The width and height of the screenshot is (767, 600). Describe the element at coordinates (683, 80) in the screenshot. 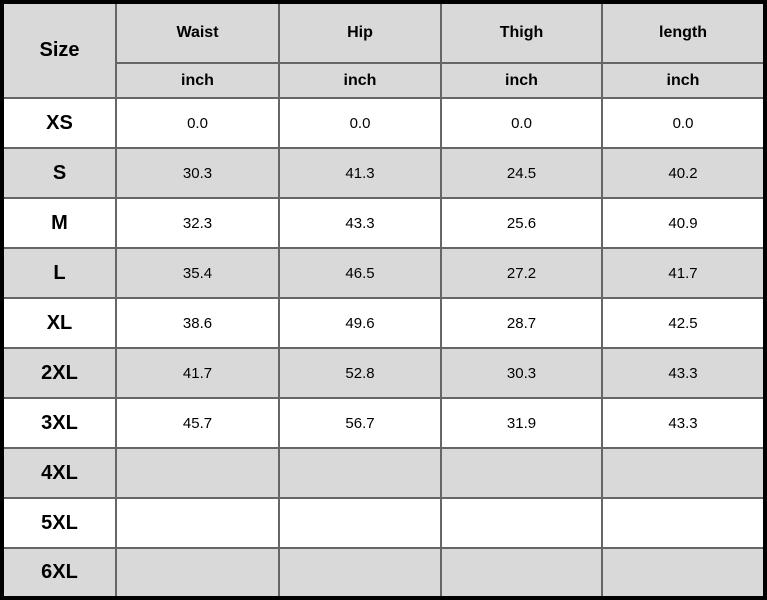

I see `unit-header-length: inch` at that location.